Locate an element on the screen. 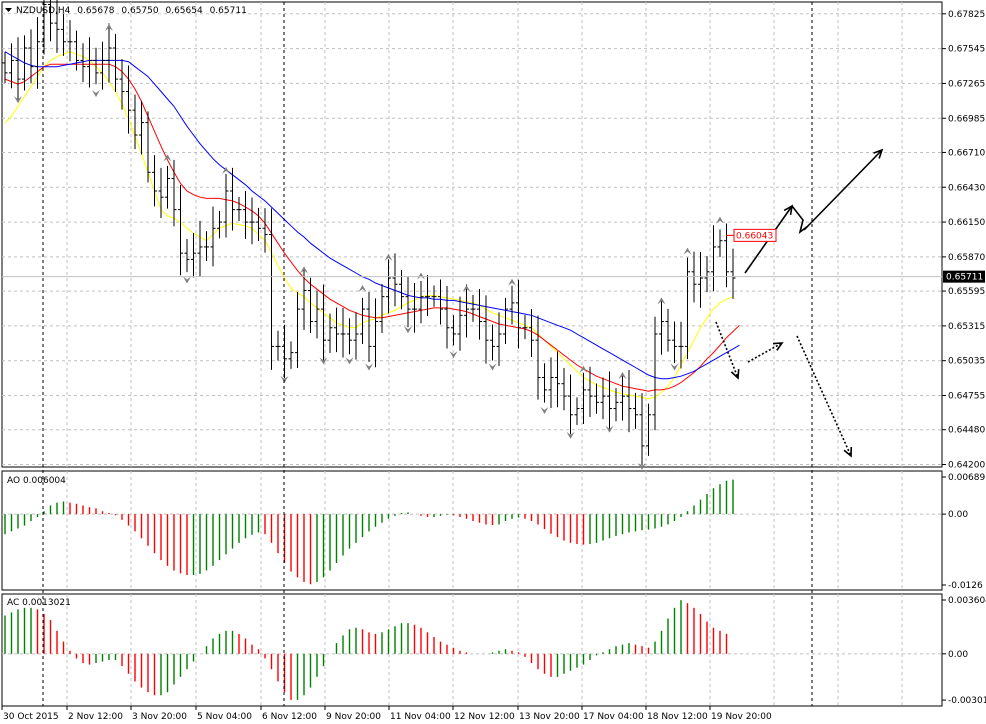 The height and width of the screenshot is (724, 986). marked-level-label: 0.66043 is located at coordinates (754, 236).